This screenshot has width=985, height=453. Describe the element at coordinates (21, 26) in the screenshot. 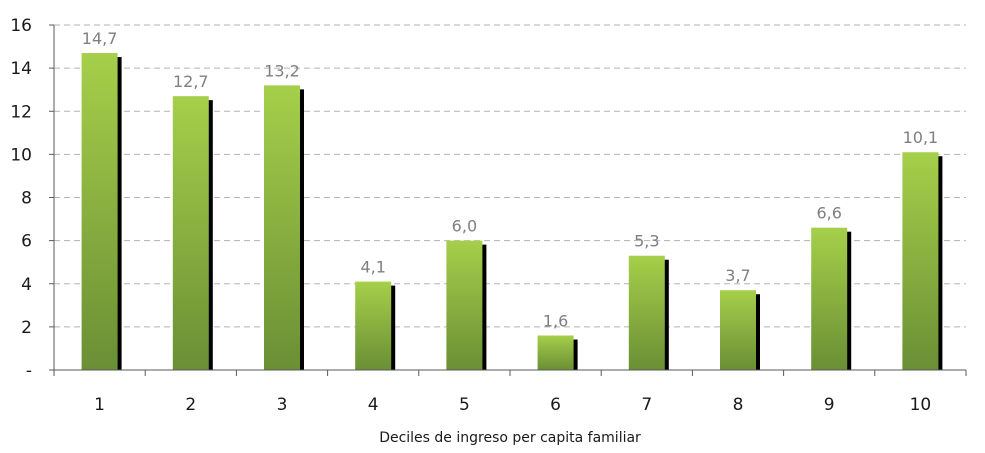

I see `y-tick-label: 16` at that location.